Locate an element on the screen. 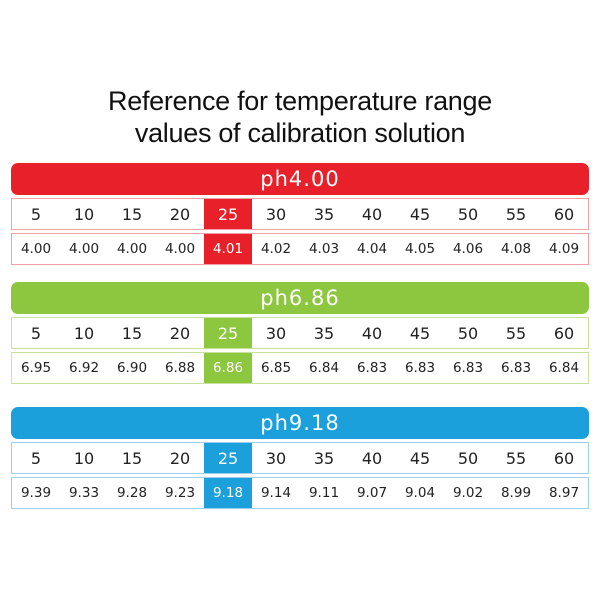 The height and width of the screenshot is (600, 600). value-cell: 9.02 is located at coordinates (468, 493).